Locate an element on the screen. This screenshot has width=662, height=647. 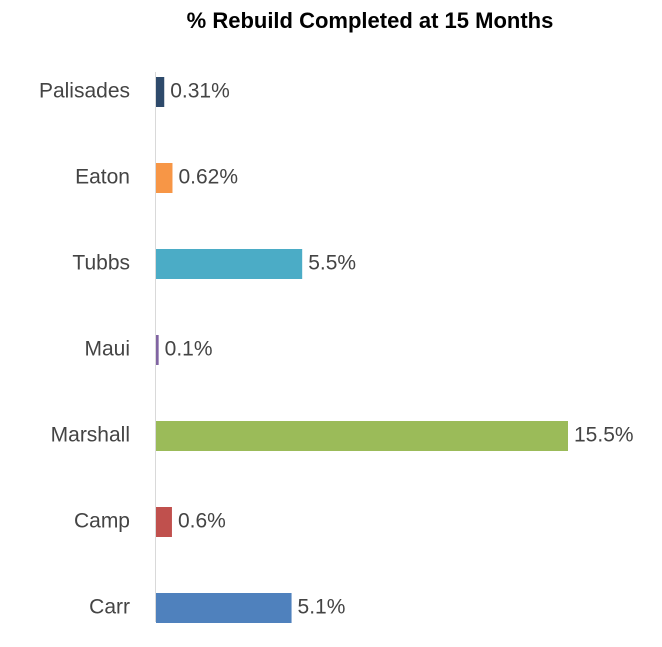
data-label: 0.1% is located at coordinates (189, 349).